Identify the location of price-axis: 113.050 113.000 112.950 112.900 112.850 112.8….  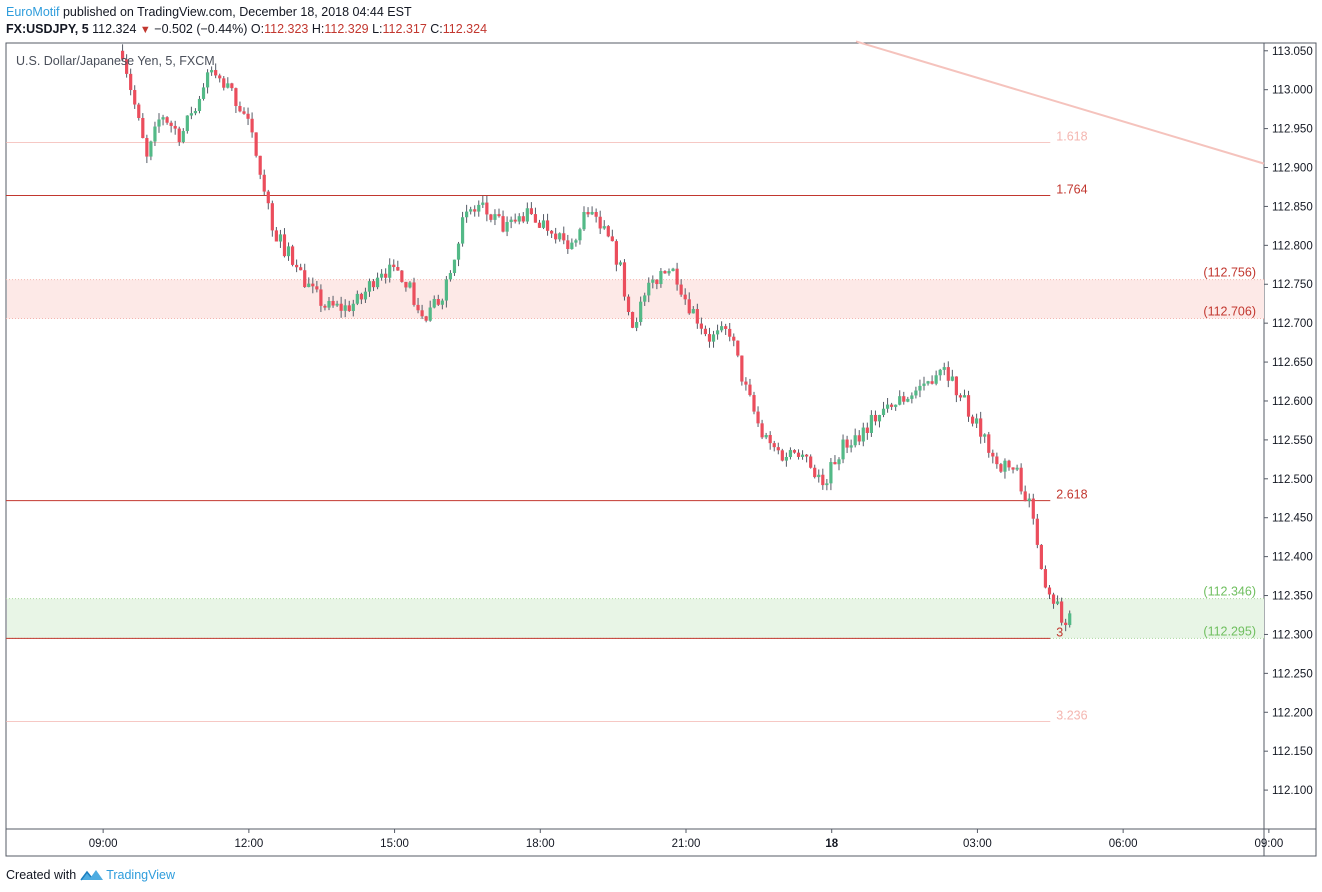
(1288, 421).